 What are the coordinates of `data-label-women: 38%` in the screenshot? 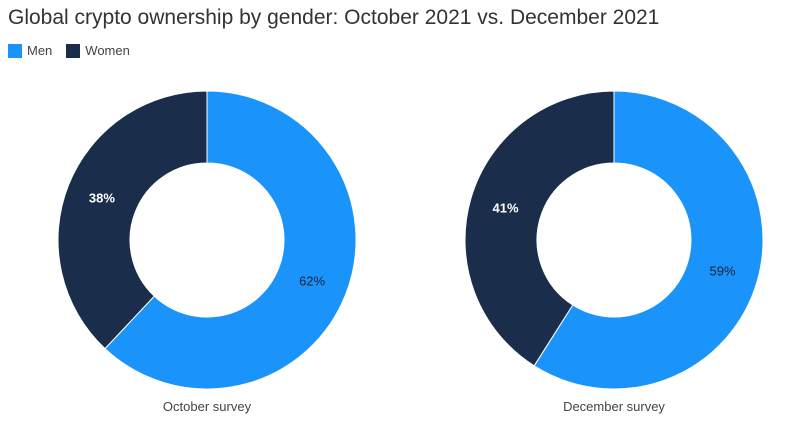 It's located at (102, 197).